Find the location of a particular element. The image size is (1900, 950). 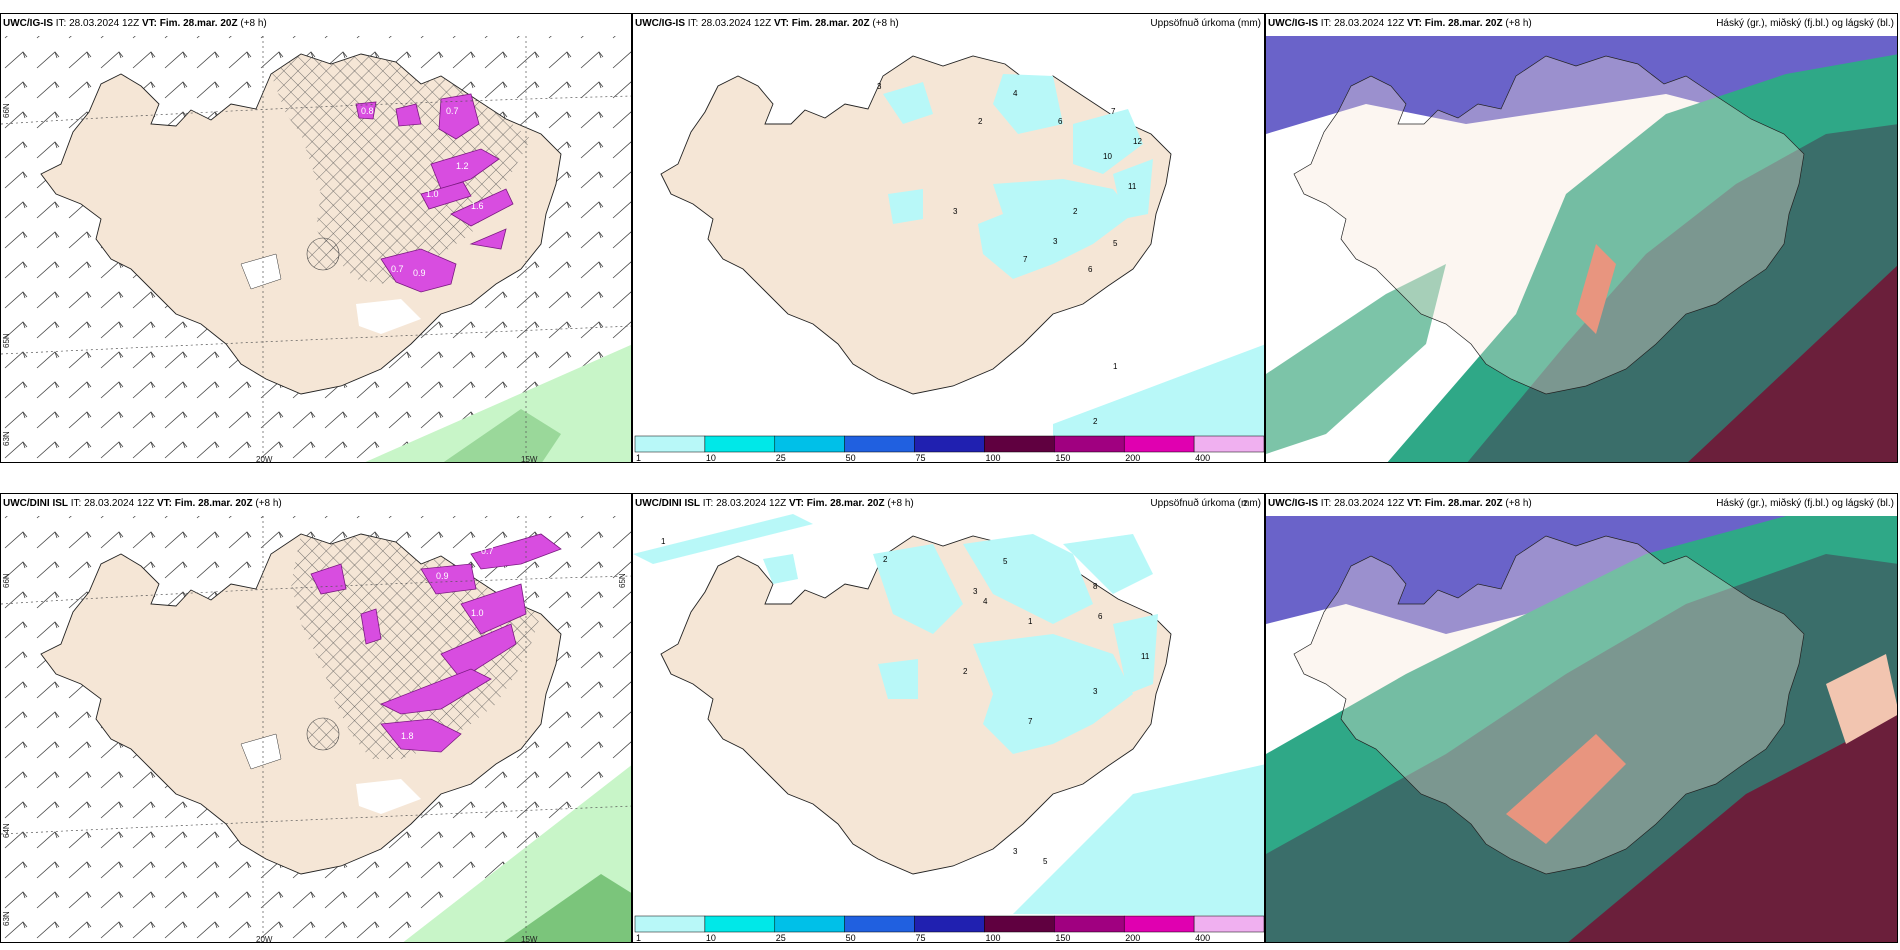

svg-text: 64N is located at coordinates (6, 830).